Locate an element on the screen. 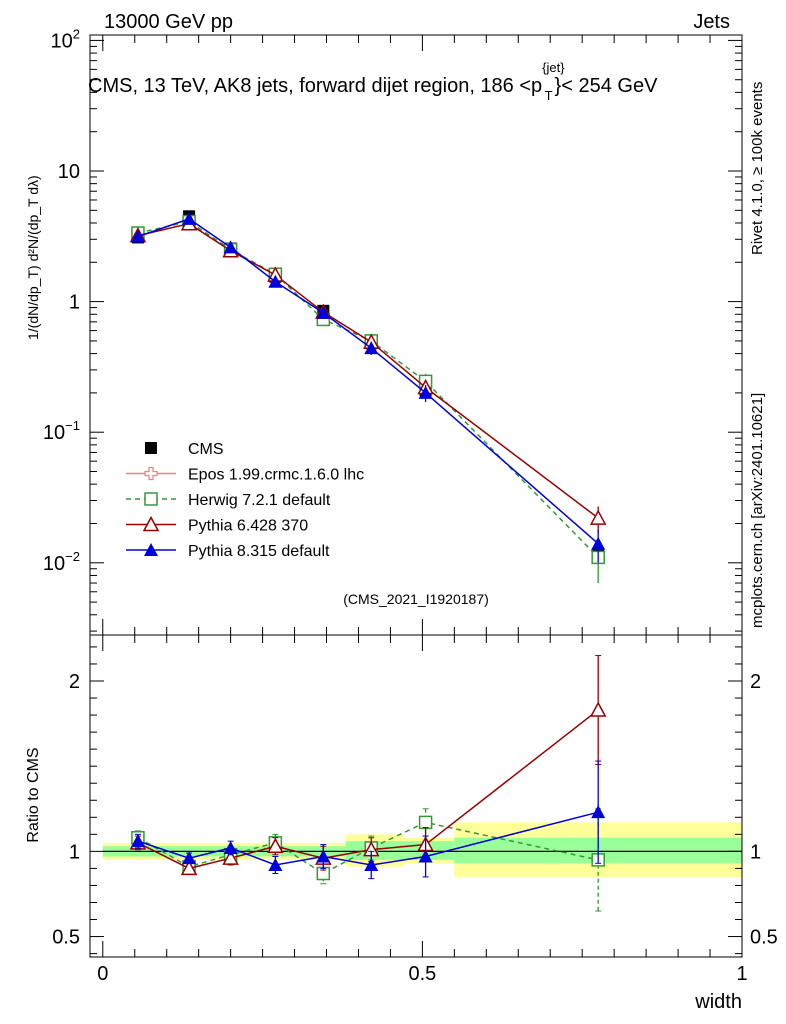 The width and height of the screenshot is (786, 1024). legend-label: Herwig 7.2.1 default is located at coordinates (259, 500).